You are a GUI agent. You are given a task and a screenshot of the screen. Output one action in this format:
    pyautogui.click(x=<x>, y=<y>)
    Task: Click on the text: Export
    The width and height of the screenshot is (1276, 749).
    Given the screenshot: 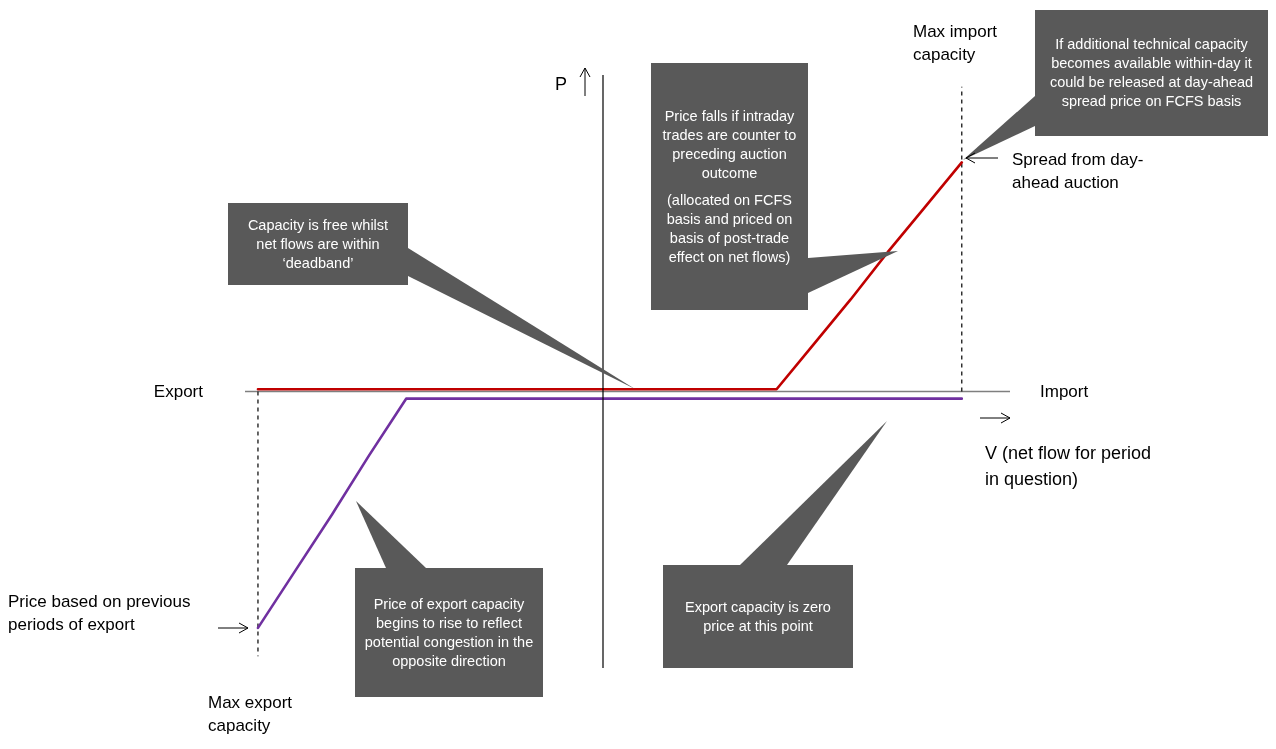 What is the action you would take?
    pyautogui.click(x=178, y=391)
    